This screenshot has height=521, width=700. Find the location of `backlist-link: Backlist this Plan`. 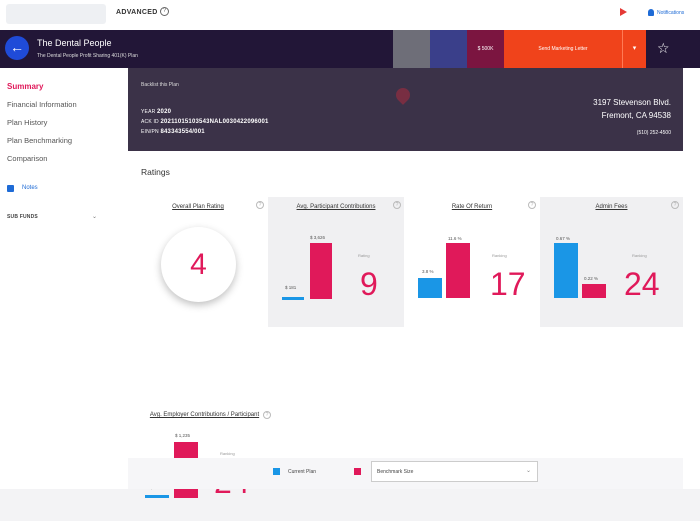

backlist-link: Backlist this Plan is located at coordinates (160, 85).